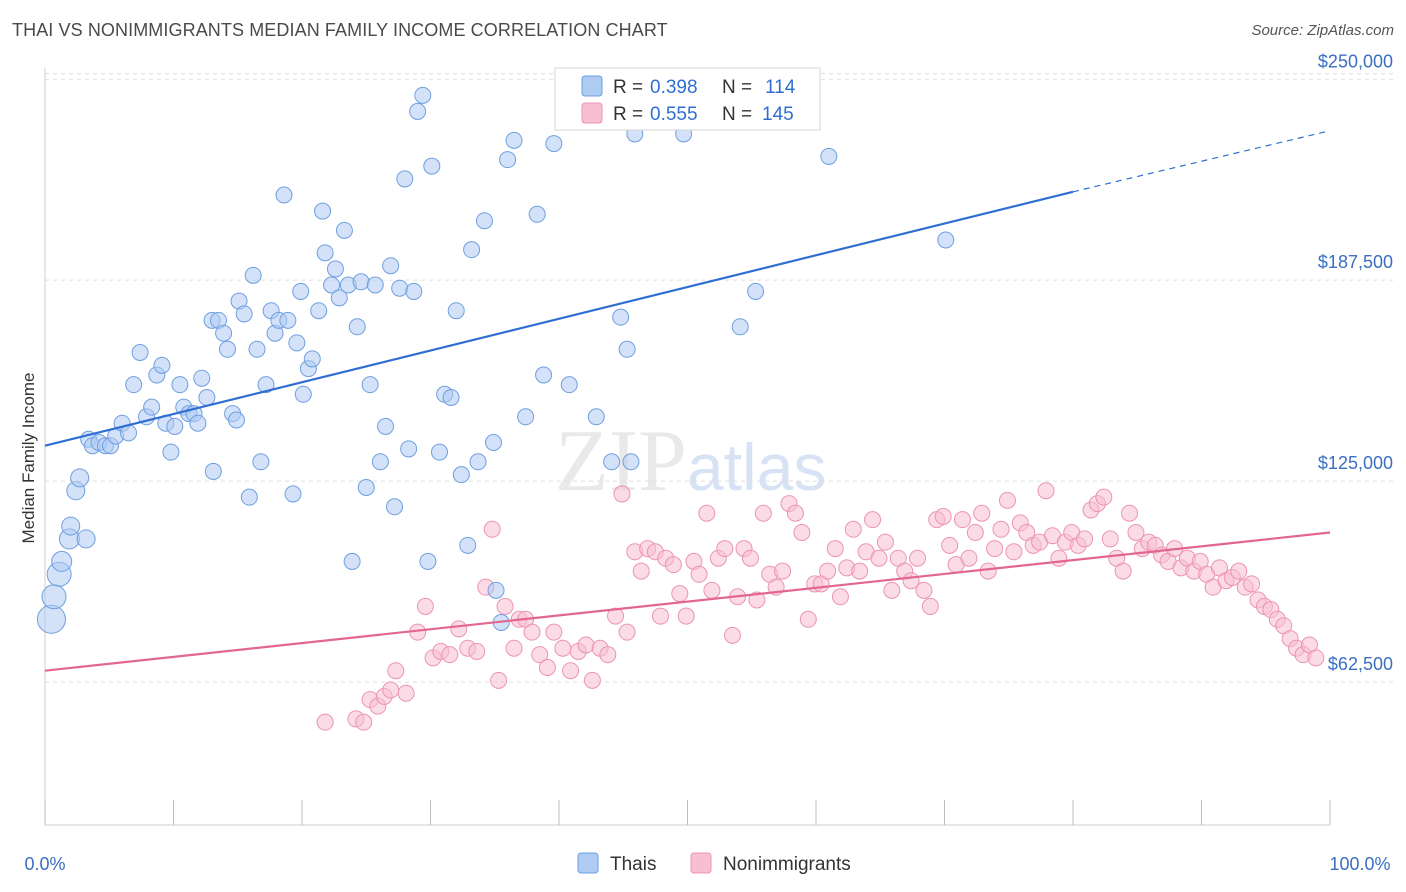 This screenshot has height=892, width=1406. What do you see at coordinates (592, 86) in the screenshot?
I see `thai-swatch` at bounding box center [592, 86].